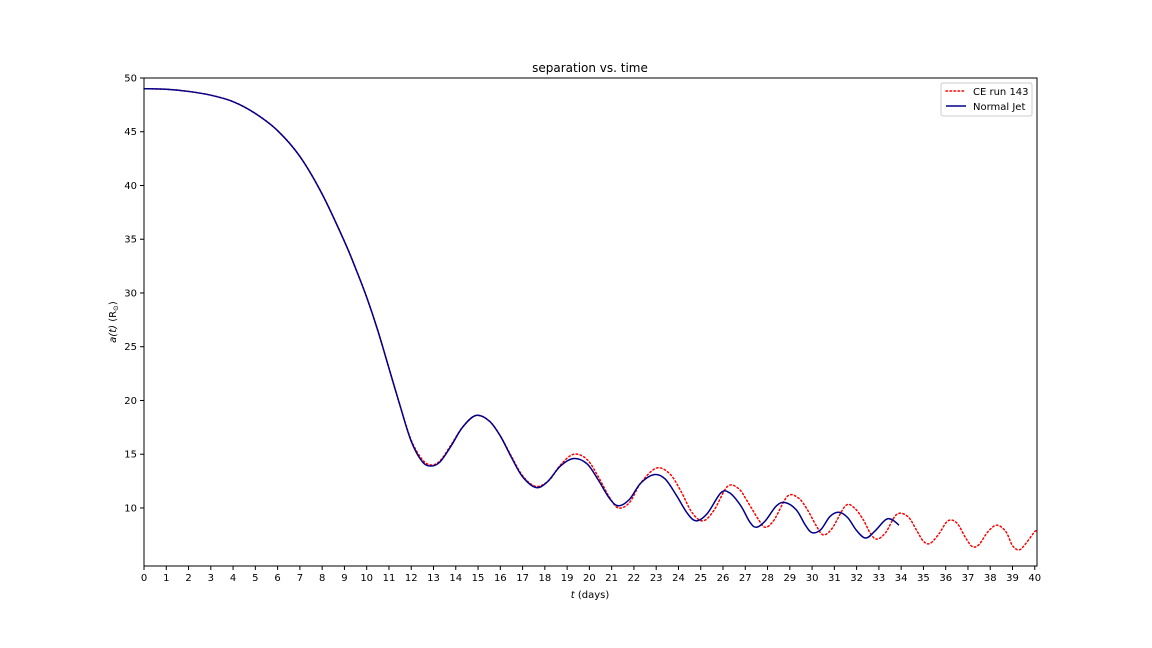 This screenshot has width=1152, height=648. I want to click on y-tick-label: 15, so click(130, 455).